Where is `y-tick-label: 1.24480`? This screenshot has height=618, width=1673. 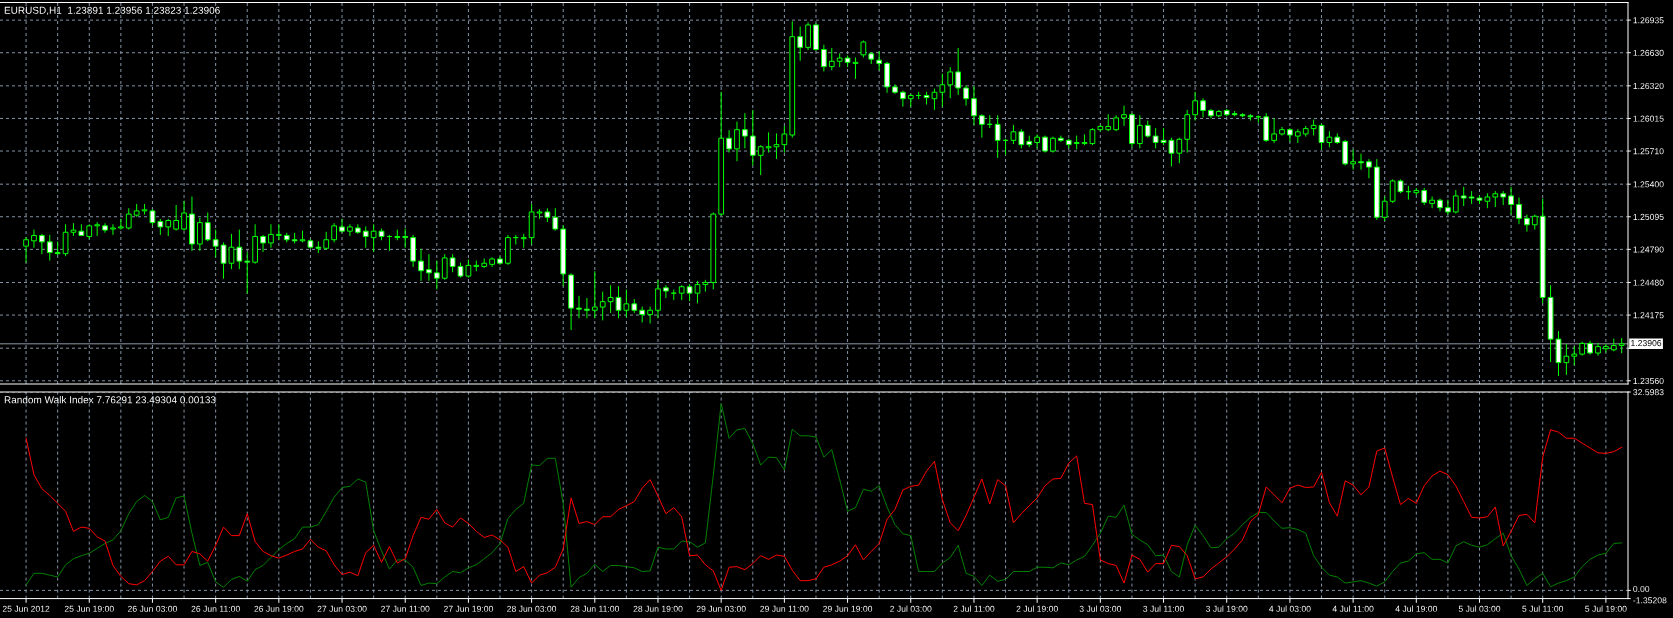
y-tick-label: 1.24480 is located at coordinates (1648, 282).